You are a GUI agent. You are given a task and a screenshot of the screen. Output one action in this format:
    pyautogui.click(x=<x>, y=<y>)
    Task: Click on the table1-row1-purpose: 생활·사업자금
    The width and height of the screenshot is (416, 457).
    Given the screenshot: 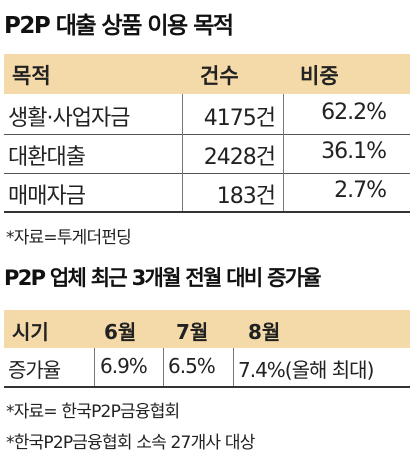 What is the action you would take?
    pyautogui.click(x=69, y=118)
    